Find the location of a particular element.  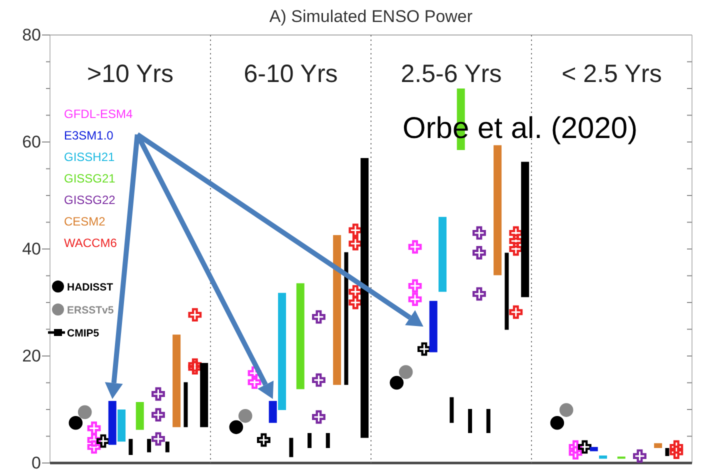

y-tick-label: 0 is located at coordinates (36, 461).